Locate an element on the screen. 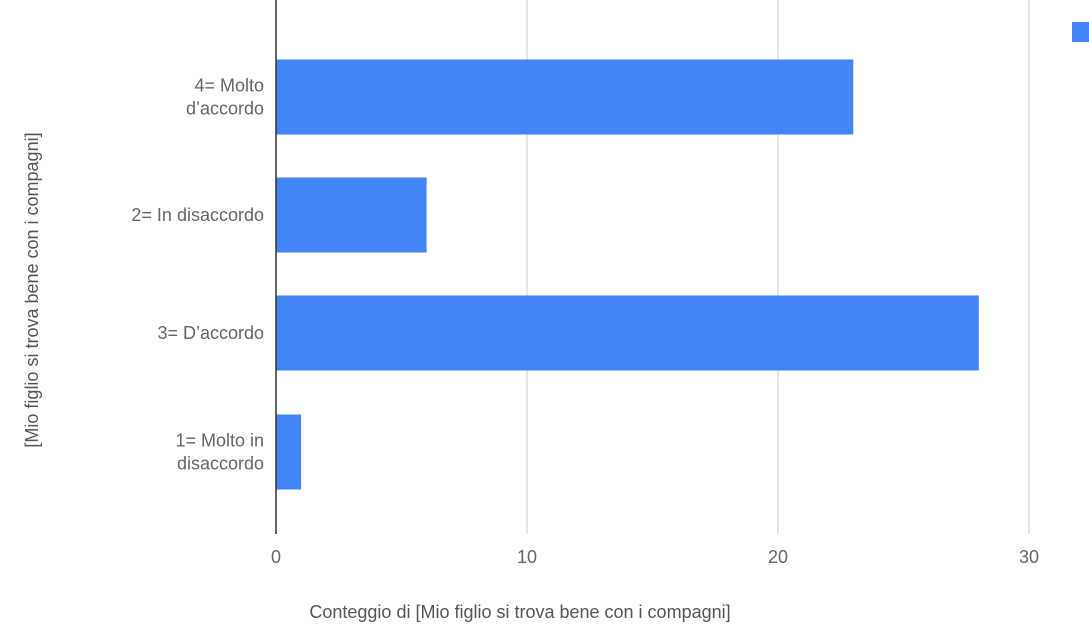 This screenshot has width=1089, height=629. x-tick-label-30: 30 is located at coordinates (1029, 557).